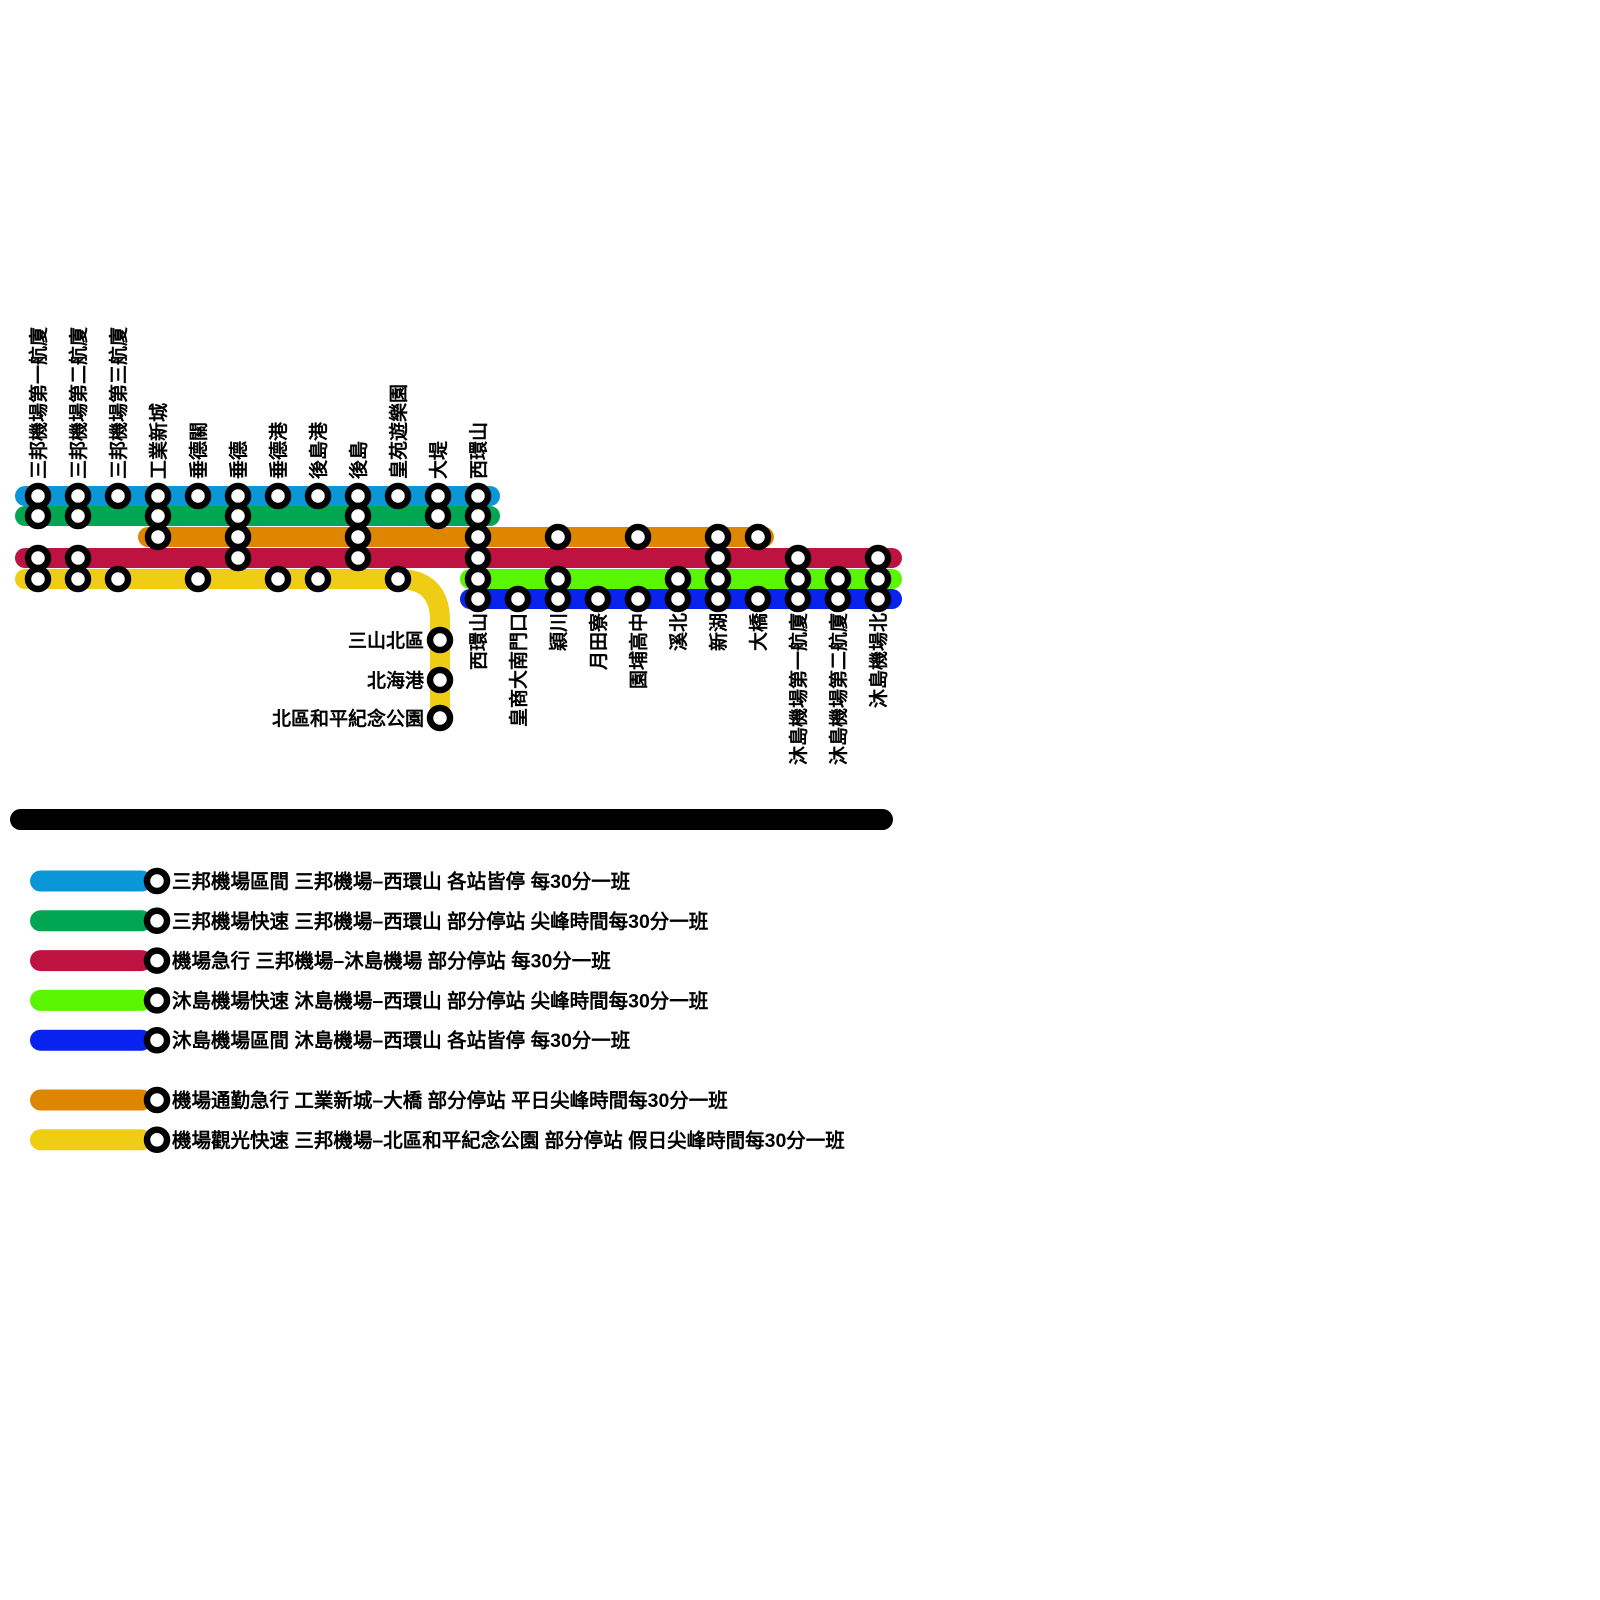  I want to click on station-label: 大堤, so click(438, 459).